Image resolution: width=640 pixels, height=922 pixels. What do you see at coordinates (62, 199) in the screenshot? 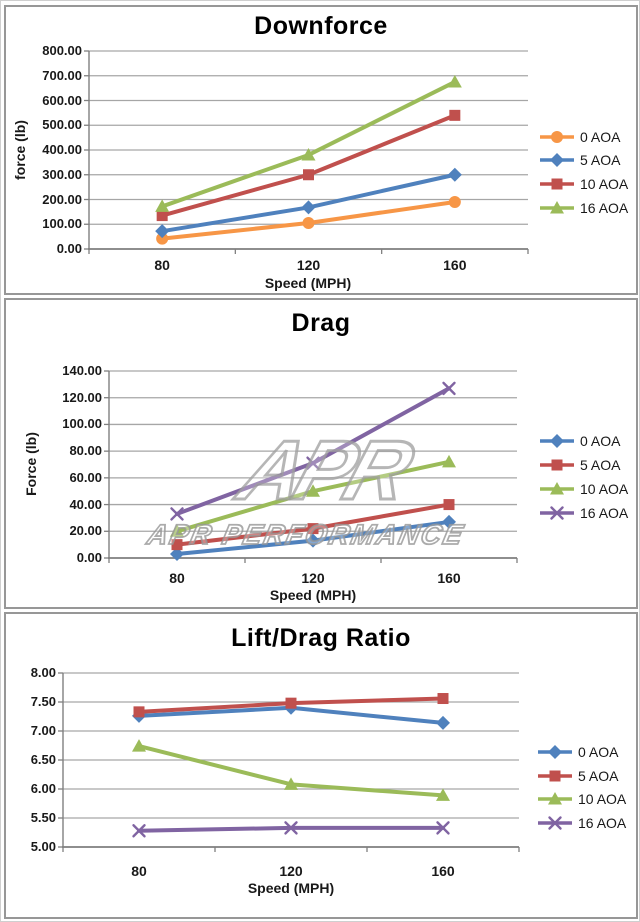
I see `y-axis-tick-label: 200.00` at bounding box center [62, 199].